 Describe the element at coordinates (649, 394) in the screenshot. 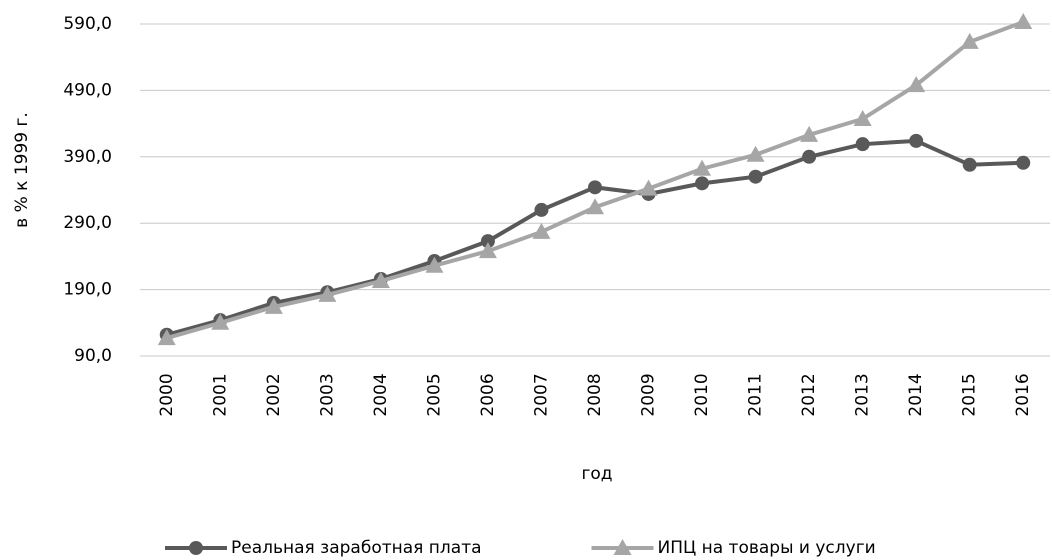

I see `x-tick-label: 2009` at that location.